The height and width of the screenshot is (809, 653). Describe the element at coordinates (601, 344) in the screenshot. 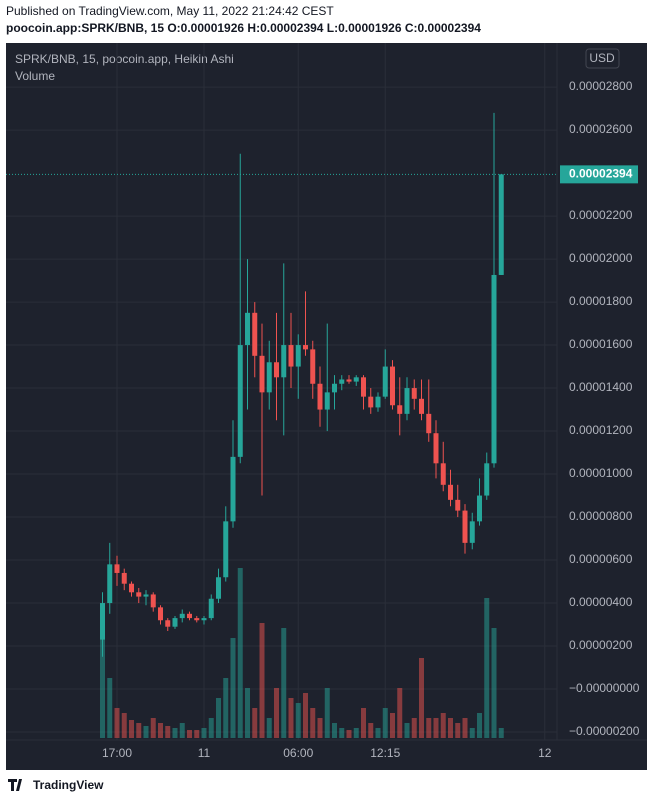

I see `y-tick-label: 0.00001600` at that location.